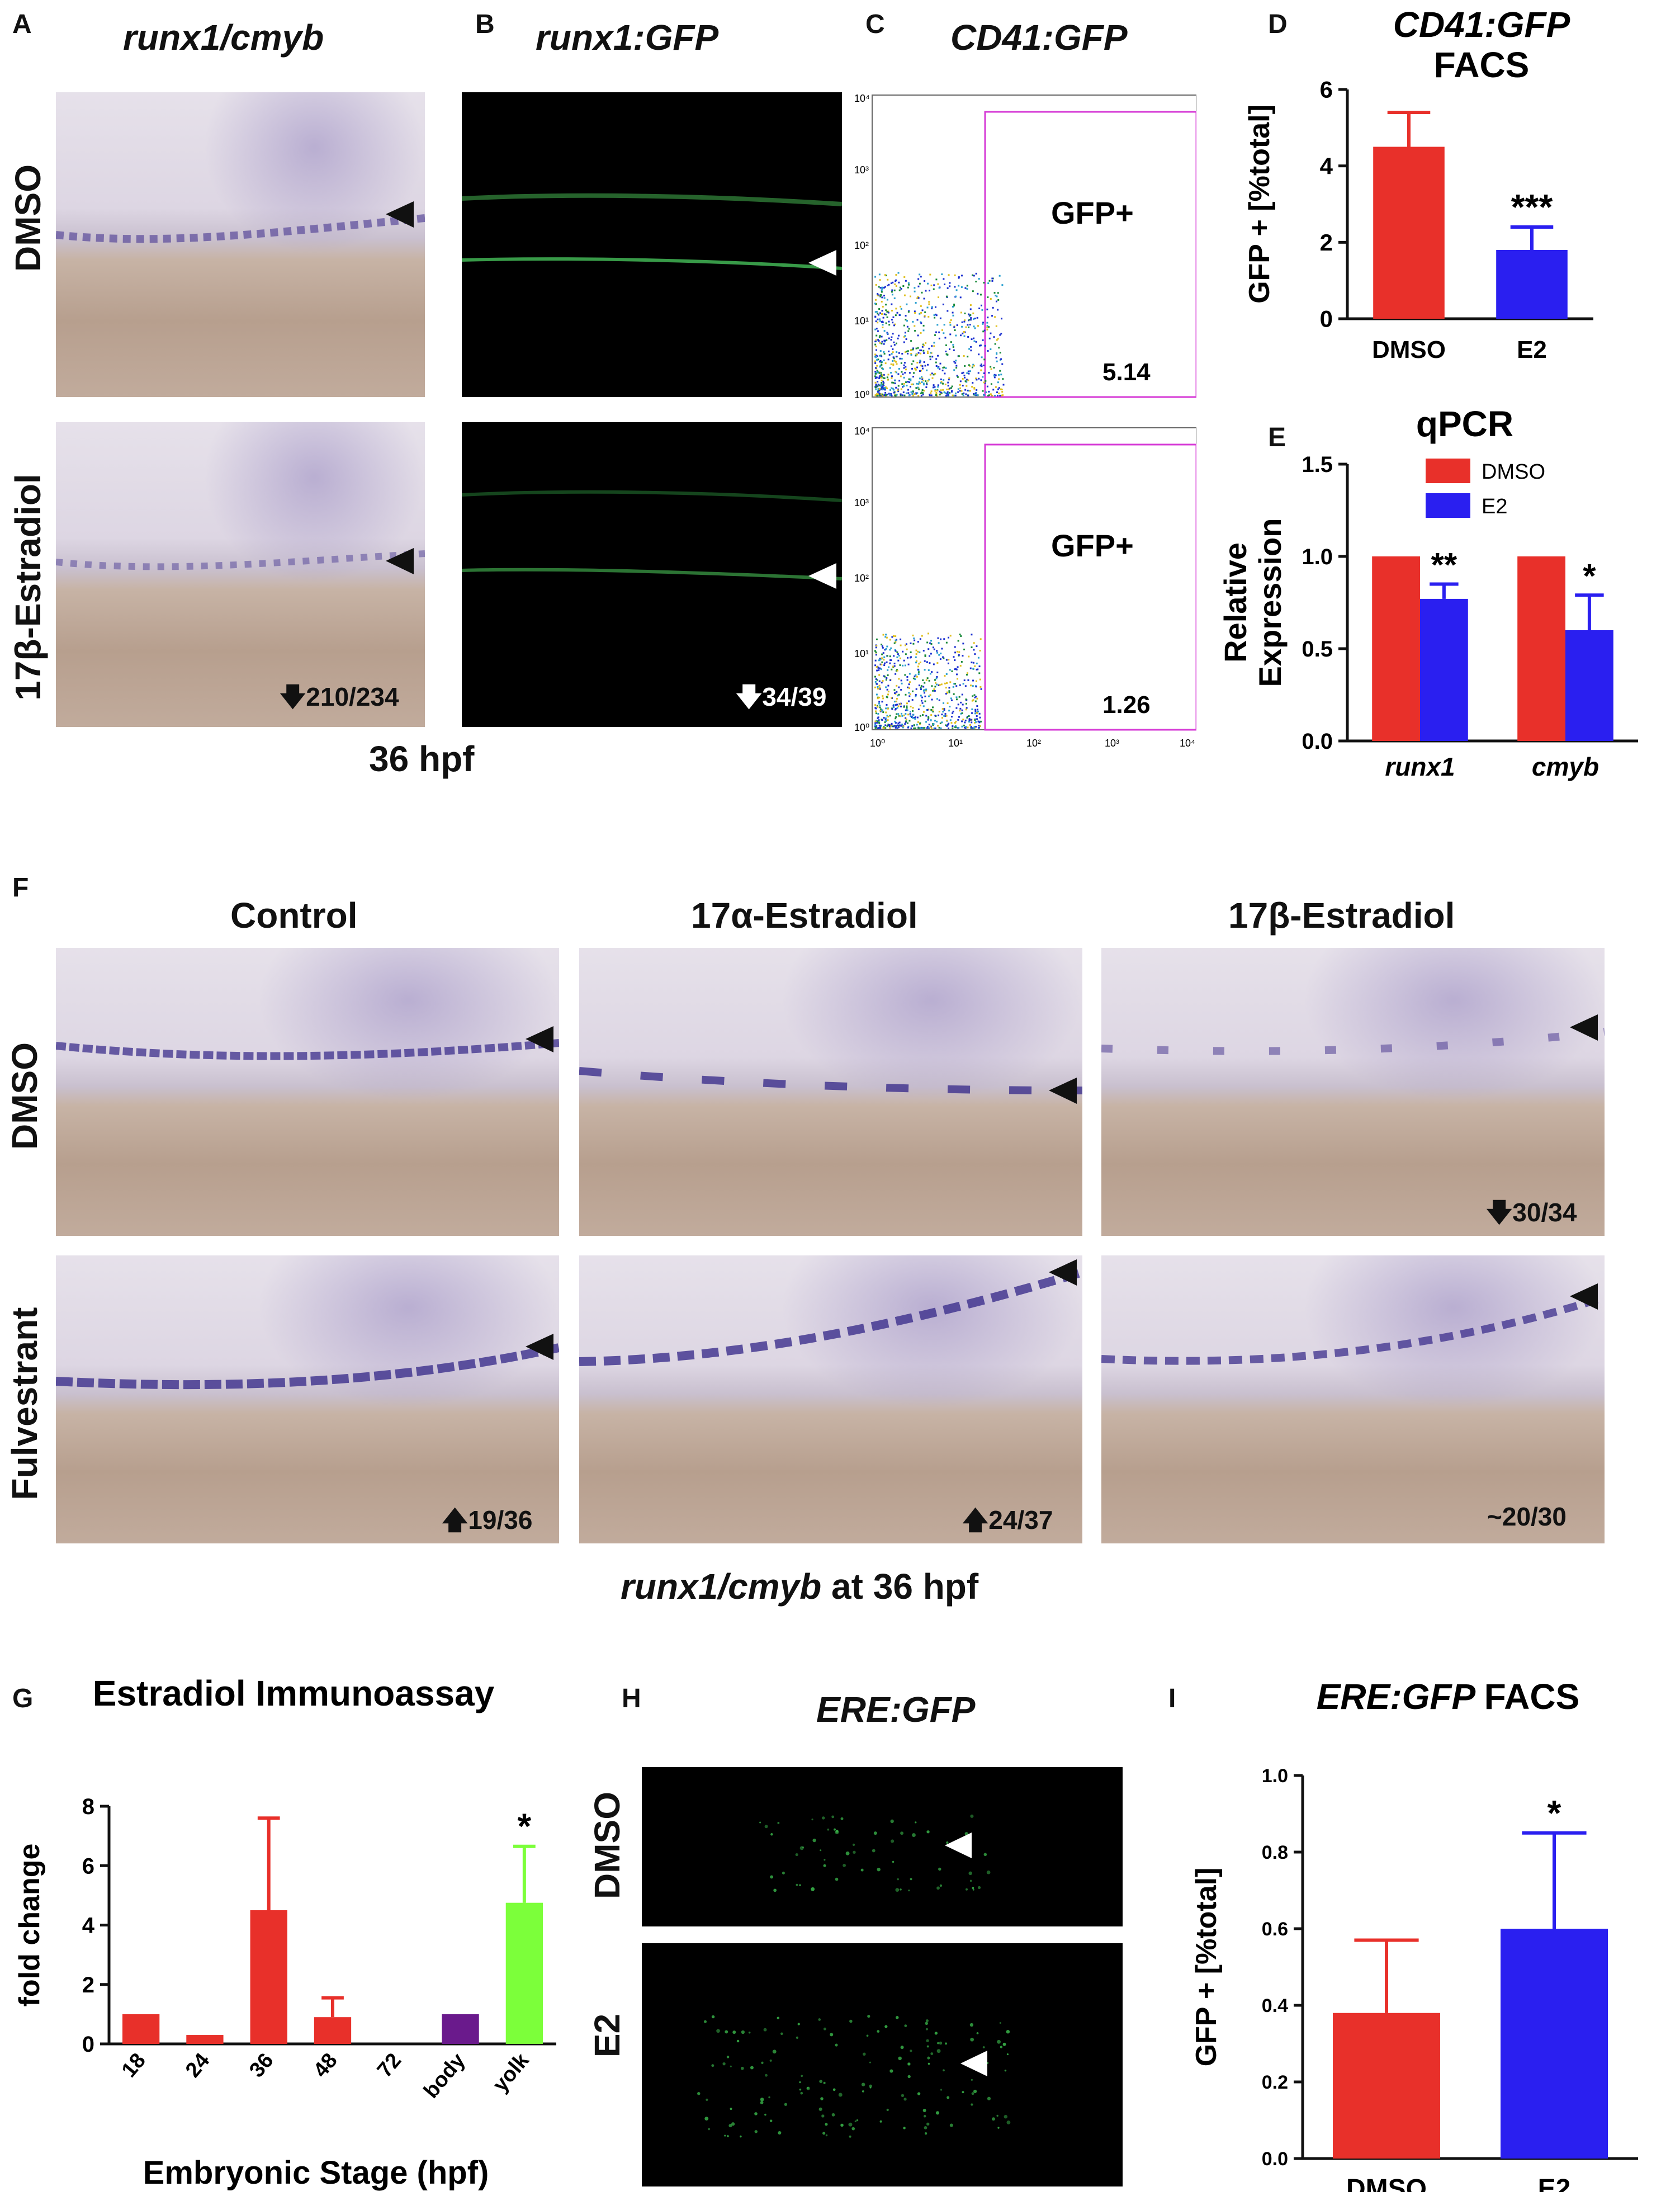 Image resolution: width=1680 pixels, height=2196 pixels. What do you see at coordinates (1275, 2159) in the screenshot?
I see `y-tick-label: 0.0` at bounding box center [1275, 2159].